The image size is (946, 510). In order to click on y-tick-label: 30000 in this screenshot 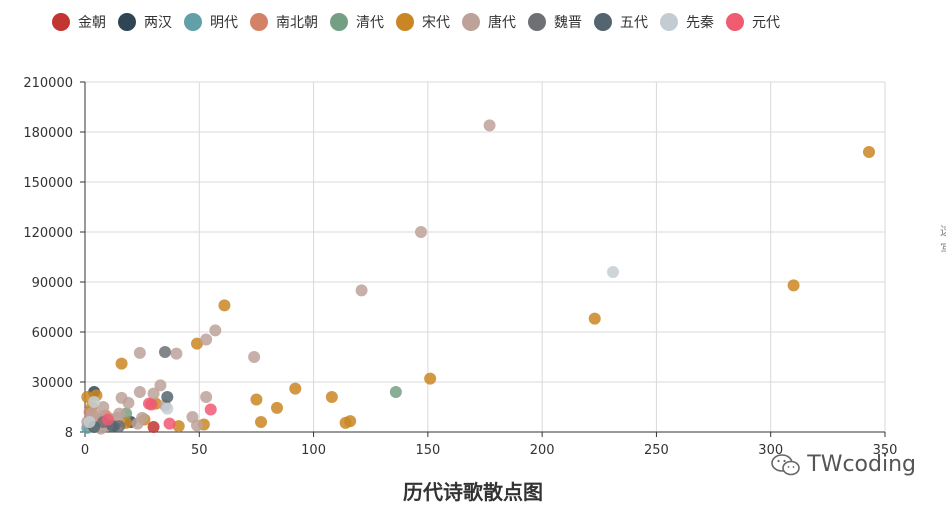, I will do `click(52, 383)`.